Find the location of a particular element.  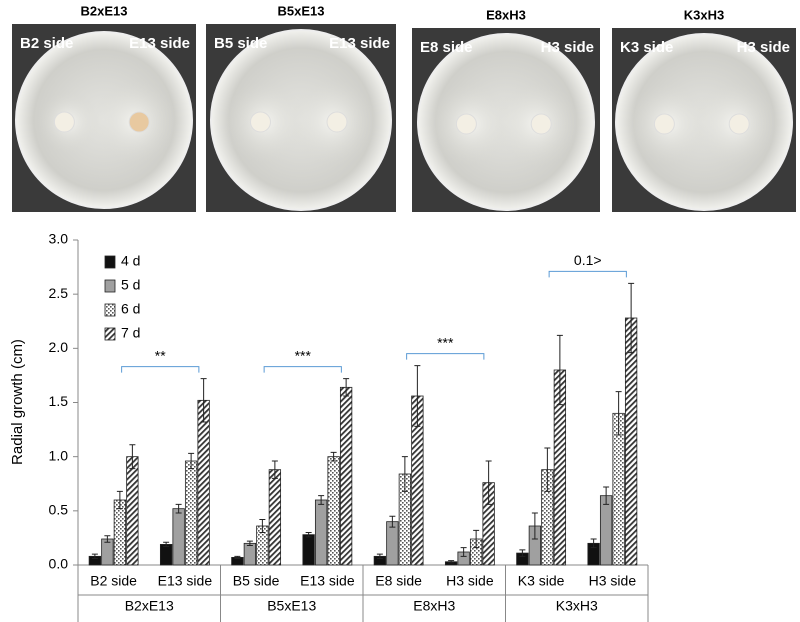

y-tick-label: 0.5 is located at coordinates (59, 510).